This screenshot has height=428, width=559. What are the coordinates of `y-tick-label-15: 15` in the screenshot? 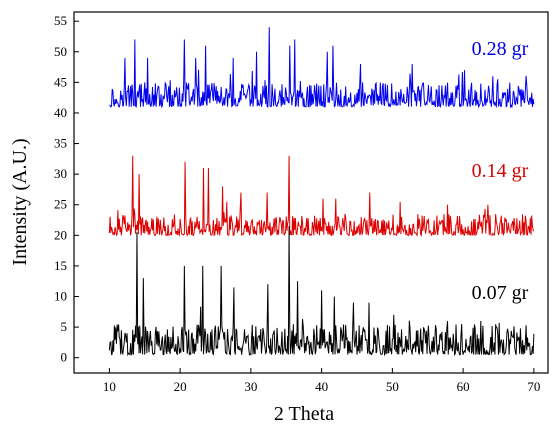 It's located at (60, 265).